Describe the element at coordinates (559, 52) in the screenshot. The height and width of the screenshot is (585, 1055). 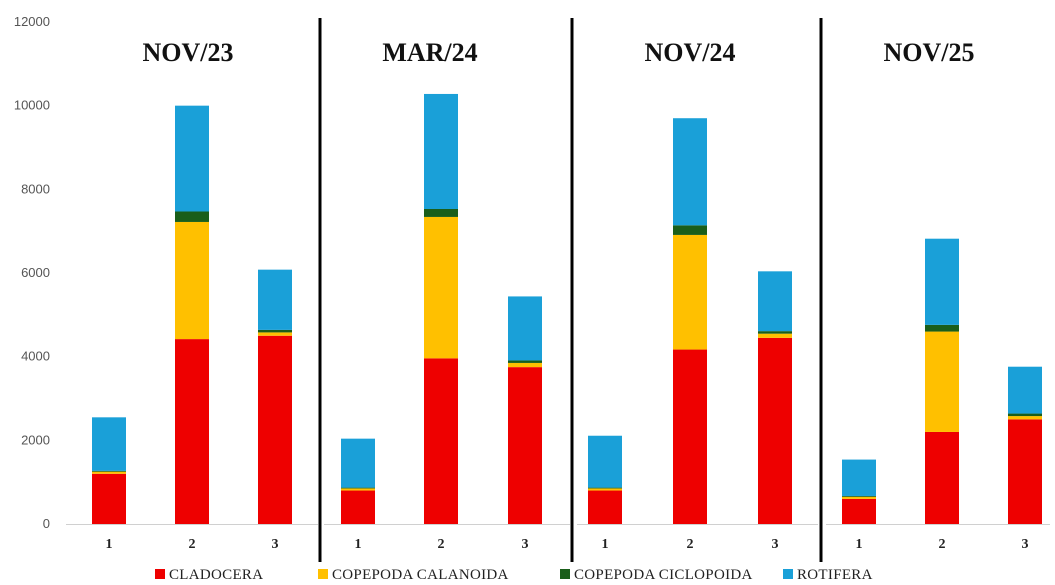
I see `panel-titles: NOV/23 MAR/24 NOV/24 NOV/25` at that location.